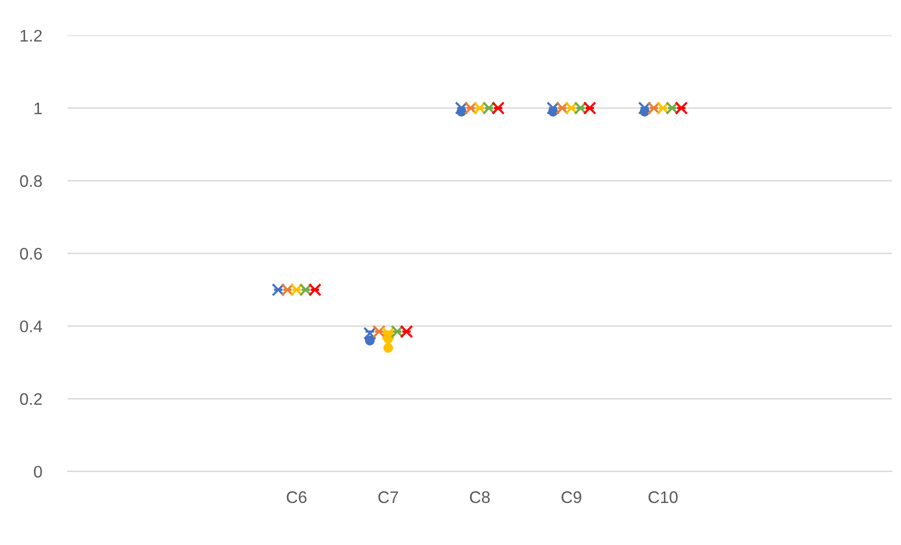 The width and height of the screenshot is (901, 545). I want to click on x-tick-label: C8, so click(480, 497).